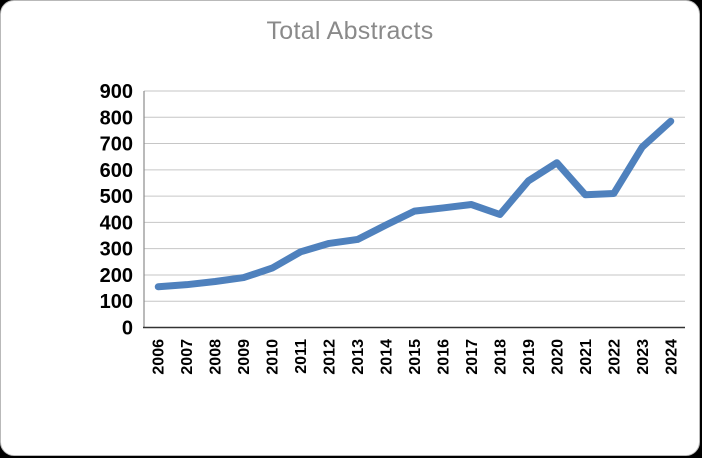  Describe the element at coordinates (116, 92) in the screenshot. I see `y-tick-label: 900` at that location.